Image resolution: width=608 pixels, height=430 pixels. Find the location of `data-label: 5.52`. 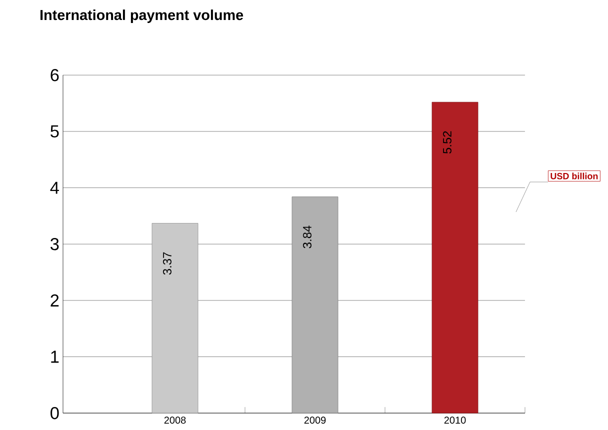

data-label: 5.52 is located at coordinates (447, 142).